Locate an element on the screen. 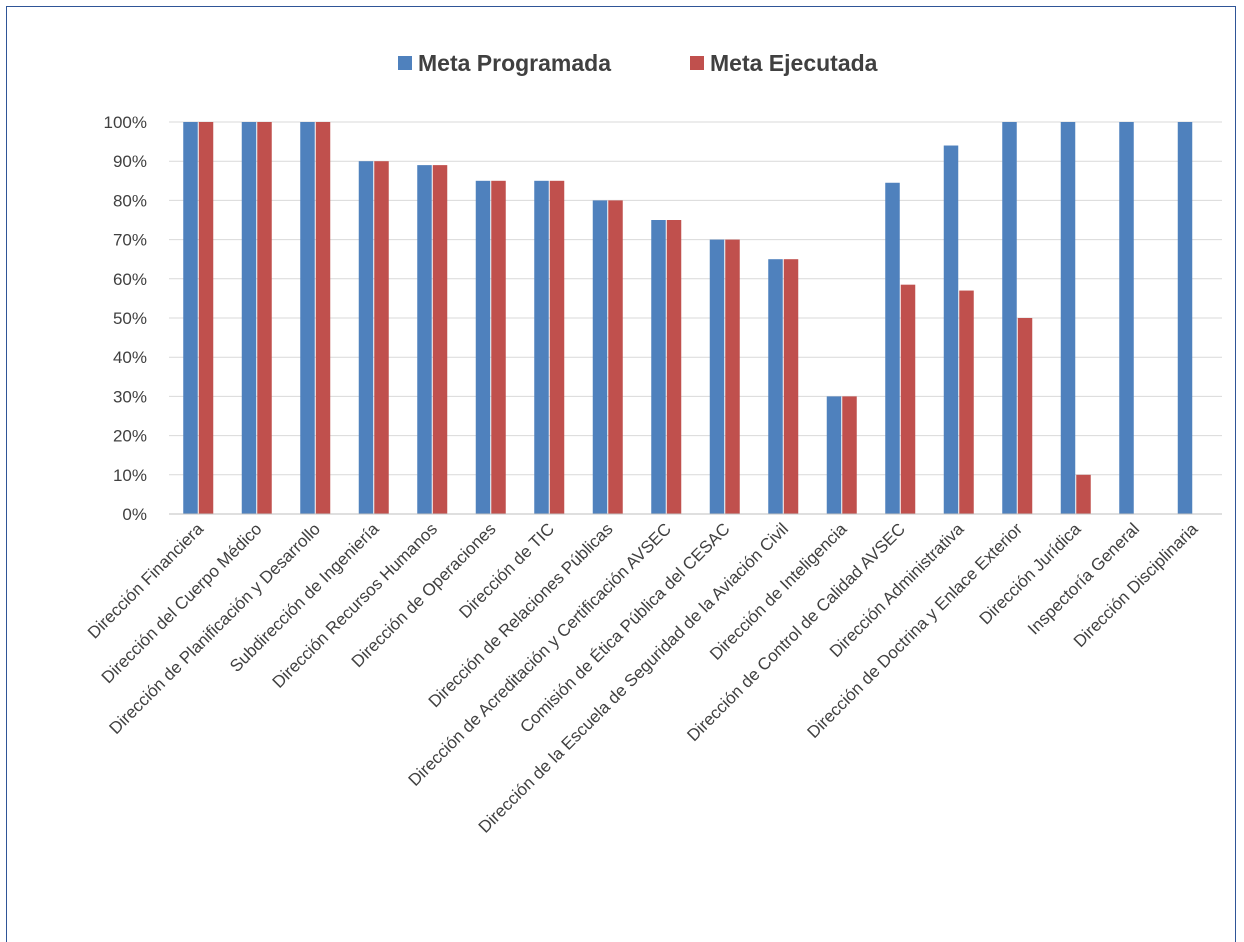 Image resolution: width=1244 pixels, height=942 pixels. y-tick-label: 60% is located at coordinates (130, 279).